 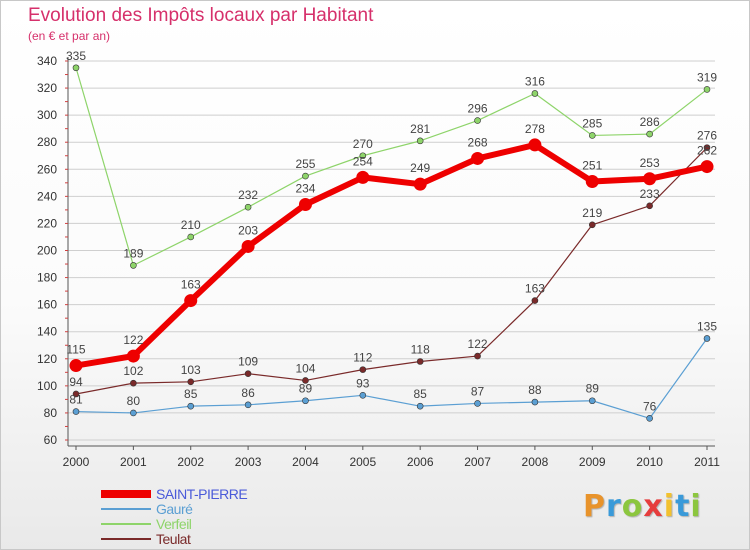 I want to click on data-label-verfeil-2000: 335, so click(x=76, y=56).